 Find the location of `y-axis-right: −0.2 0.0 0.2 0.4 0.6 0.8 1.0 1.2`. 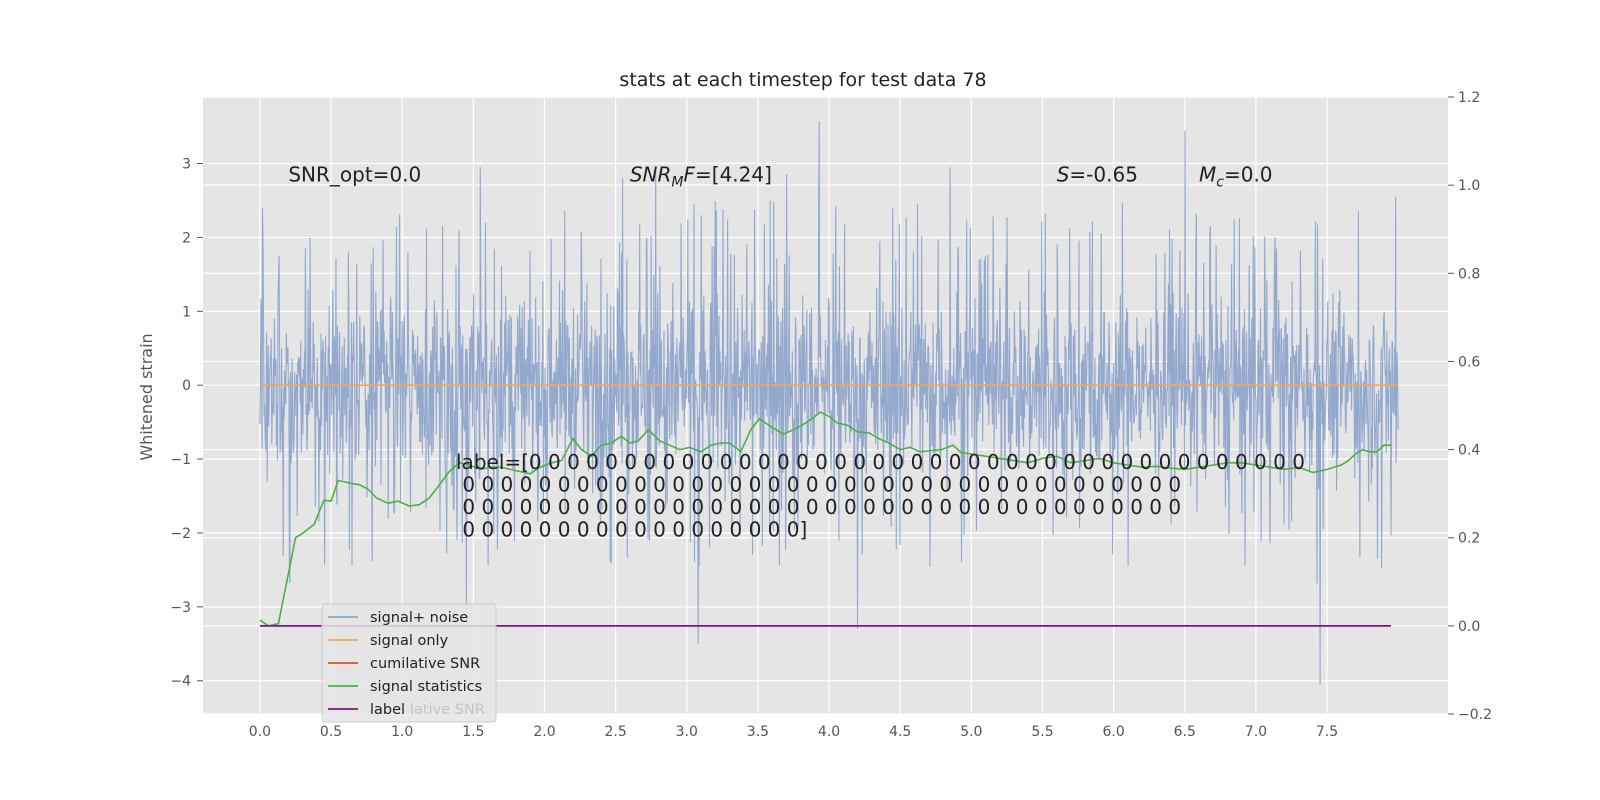

y-axis-right: −0.2 0.0 0.2 0.4 0.6 0.8 1.0 1.2 is located at coordinates (1470, 406).